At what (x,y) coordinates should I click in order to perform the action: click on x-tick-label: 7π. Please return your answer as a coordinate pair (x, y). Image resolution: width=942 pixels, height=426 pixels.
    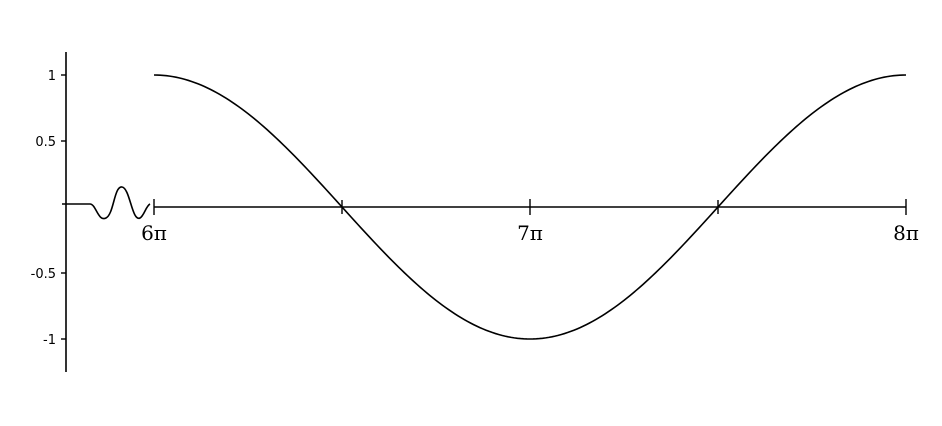
    Looking at the image, I should click on (530, 233).